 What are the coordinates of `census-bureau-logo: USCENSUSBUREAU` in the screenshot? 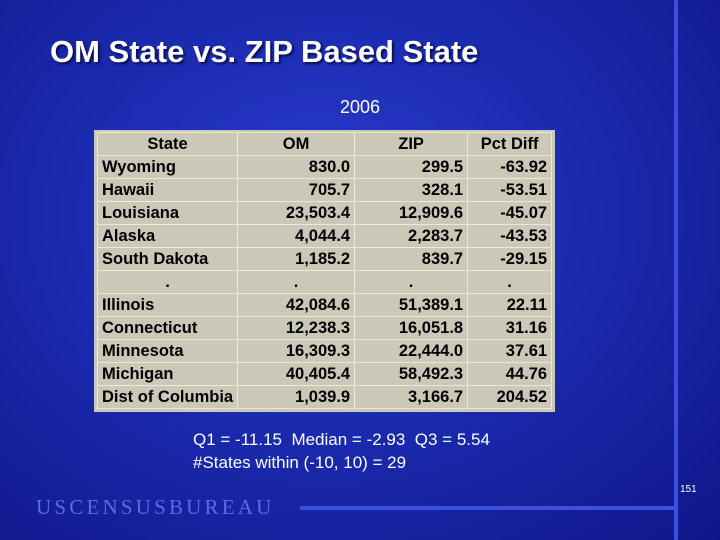 It's located at (155, 507).